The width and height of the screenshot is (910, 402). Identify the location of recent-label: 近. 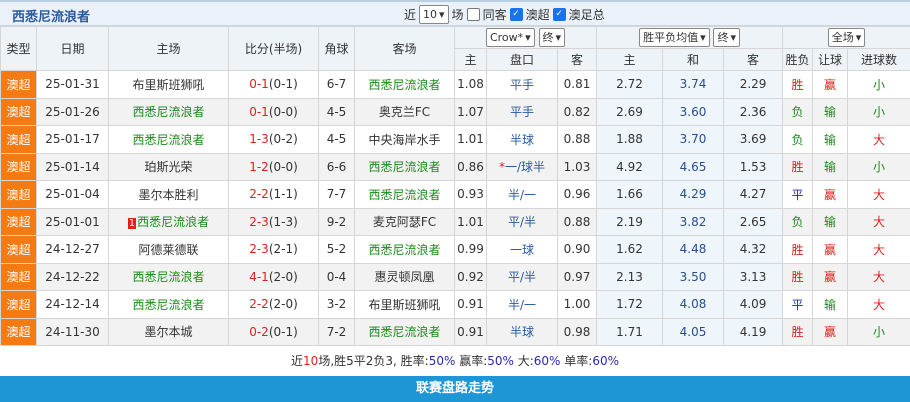
(410, 14).